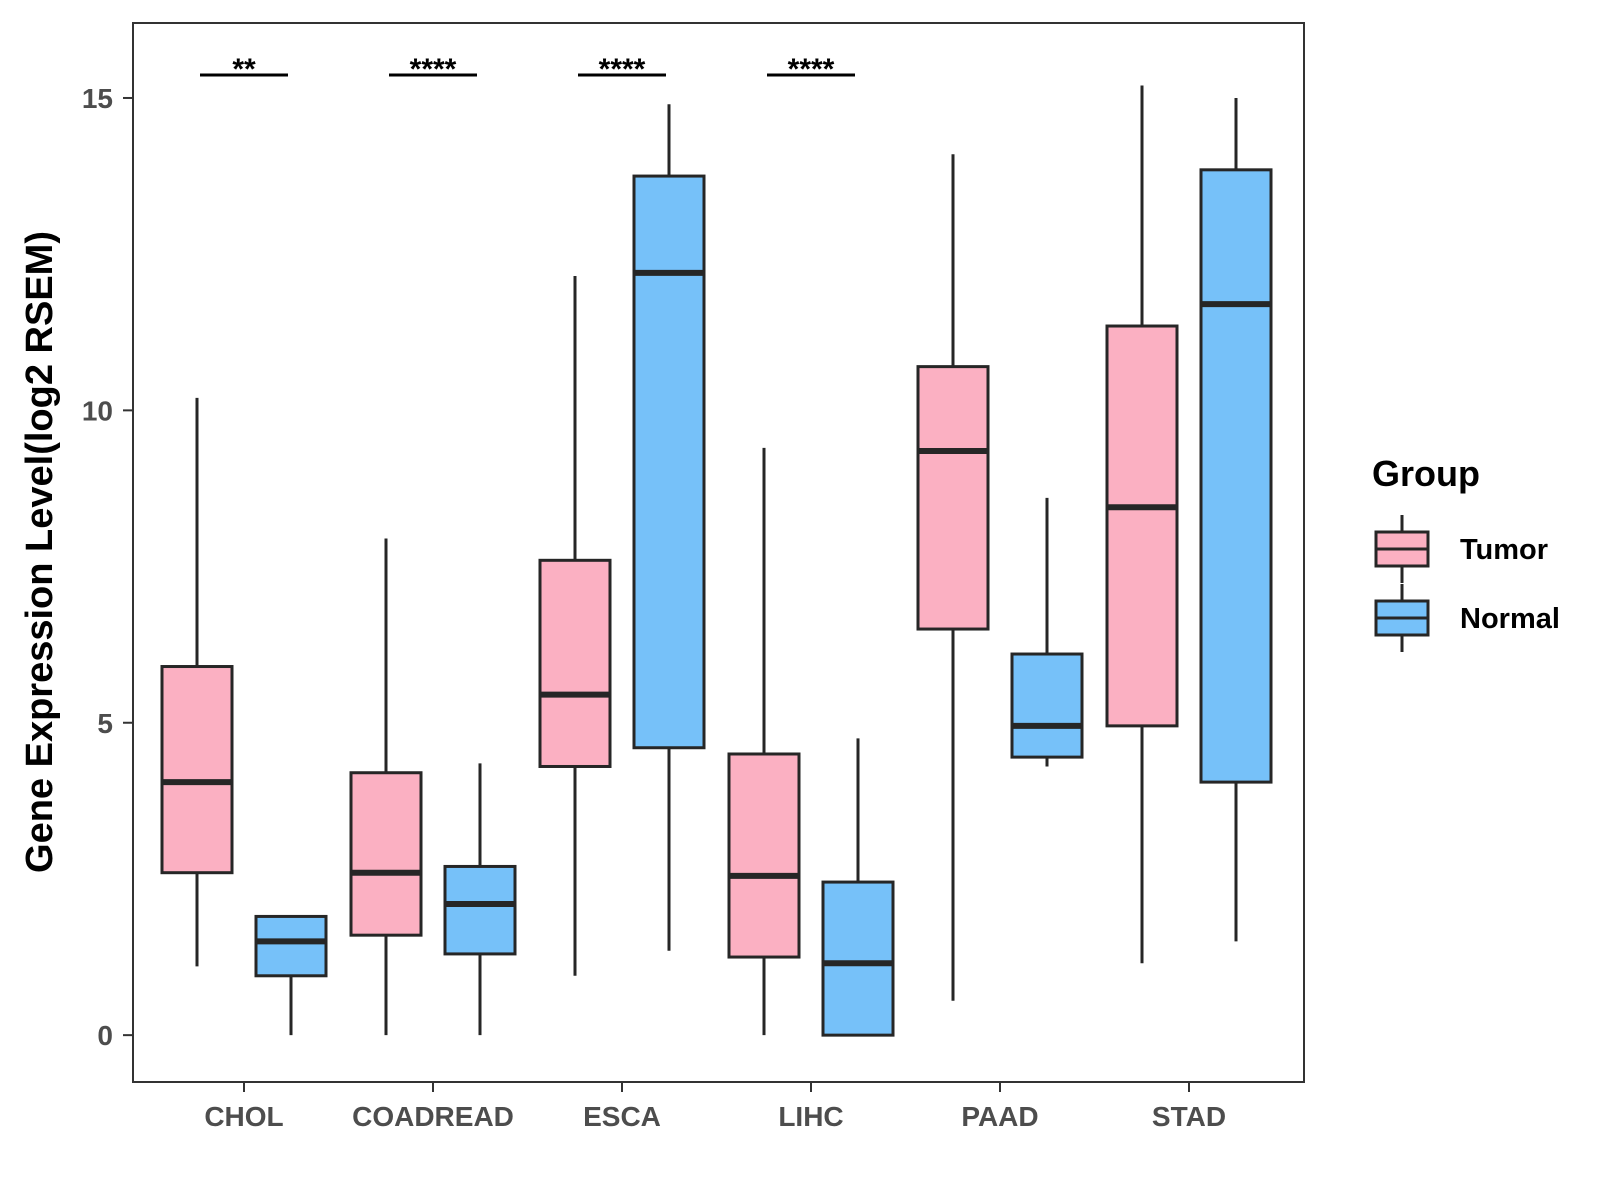 The width and height of the screenshot is (1600, 1200). I want to click on y-tick-label-10: 10, so click(97, 410).